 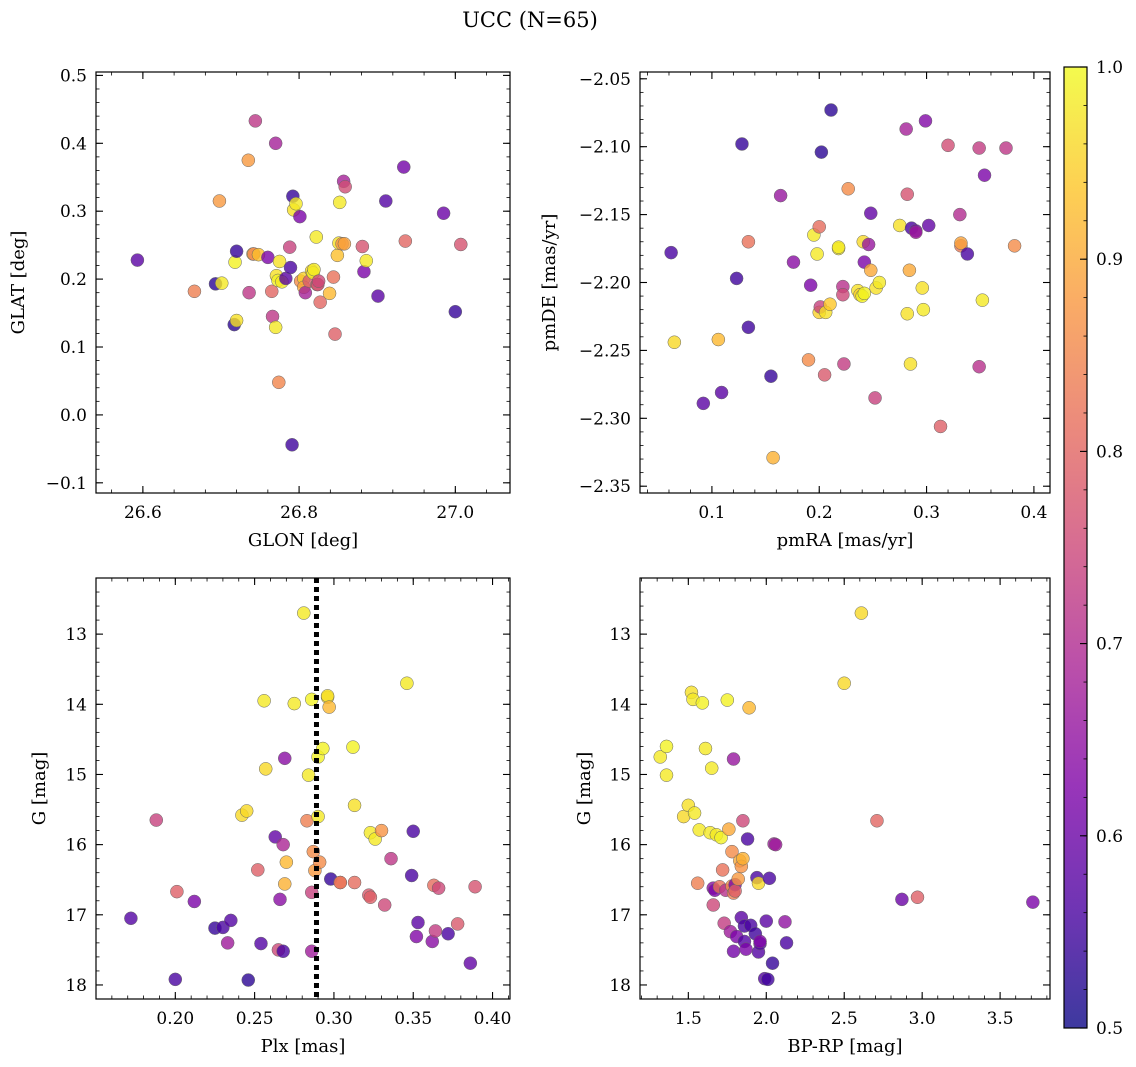 What do you see at coordinates (303, 1046) in the screenshot?
I see `x-axis-label: Plx [mas]` at bounding box center [303, 1046].